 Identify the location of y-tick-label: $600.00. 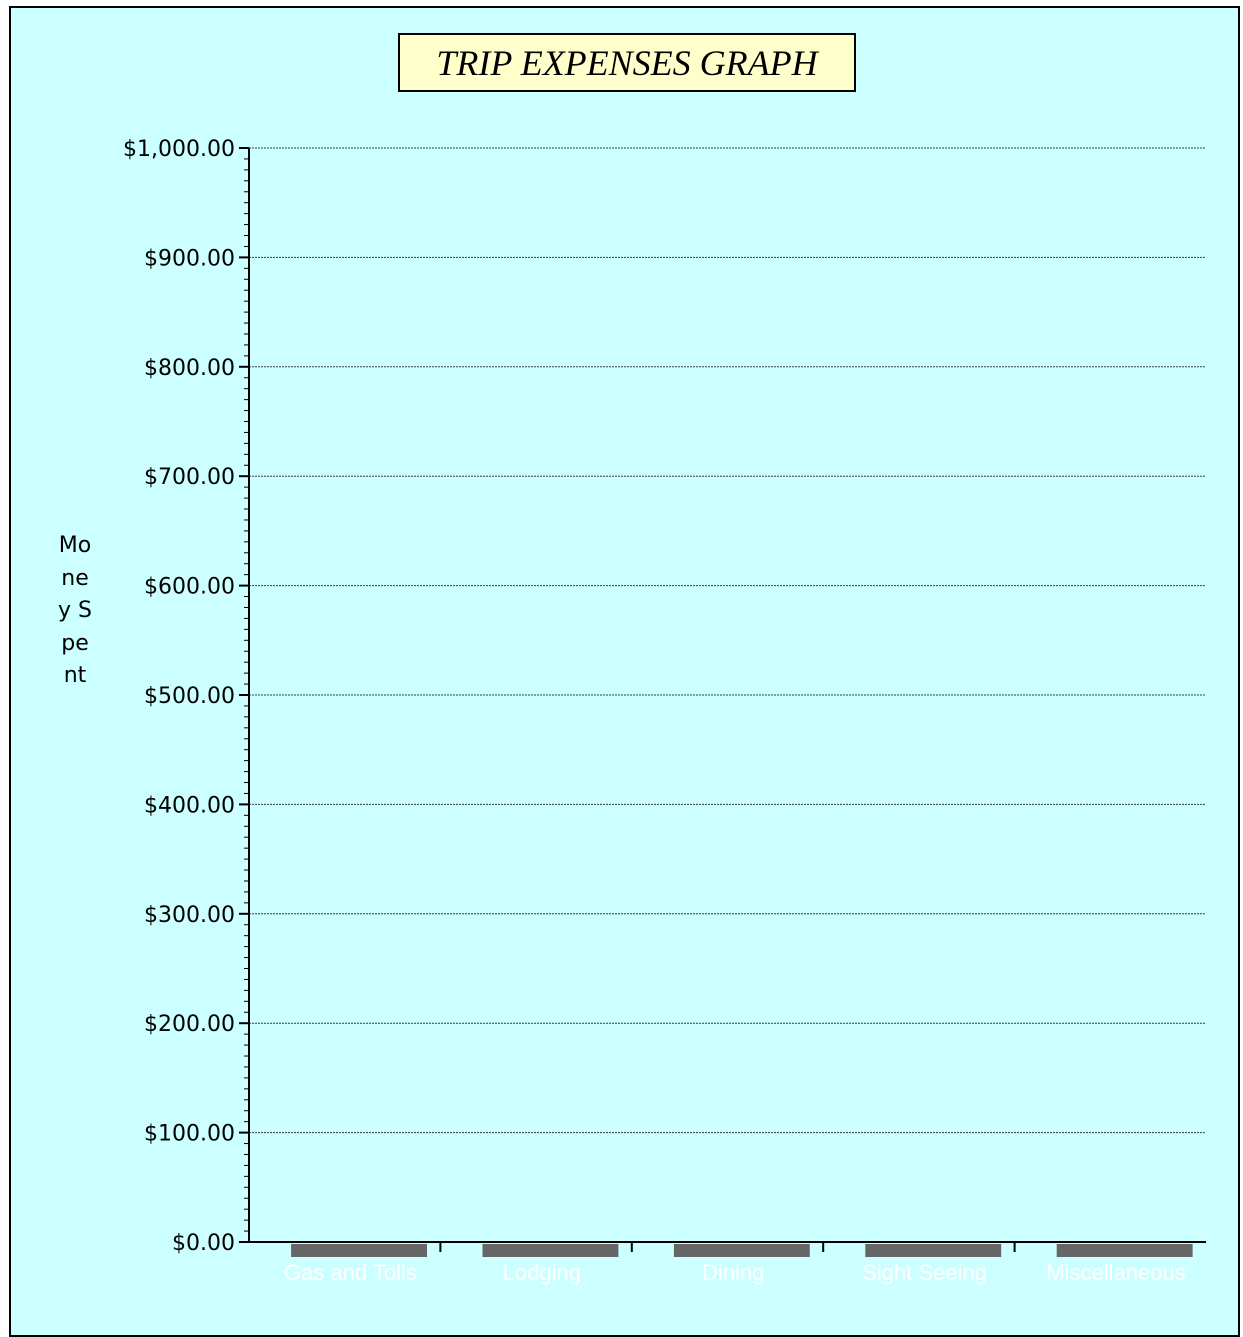
(189, 587).